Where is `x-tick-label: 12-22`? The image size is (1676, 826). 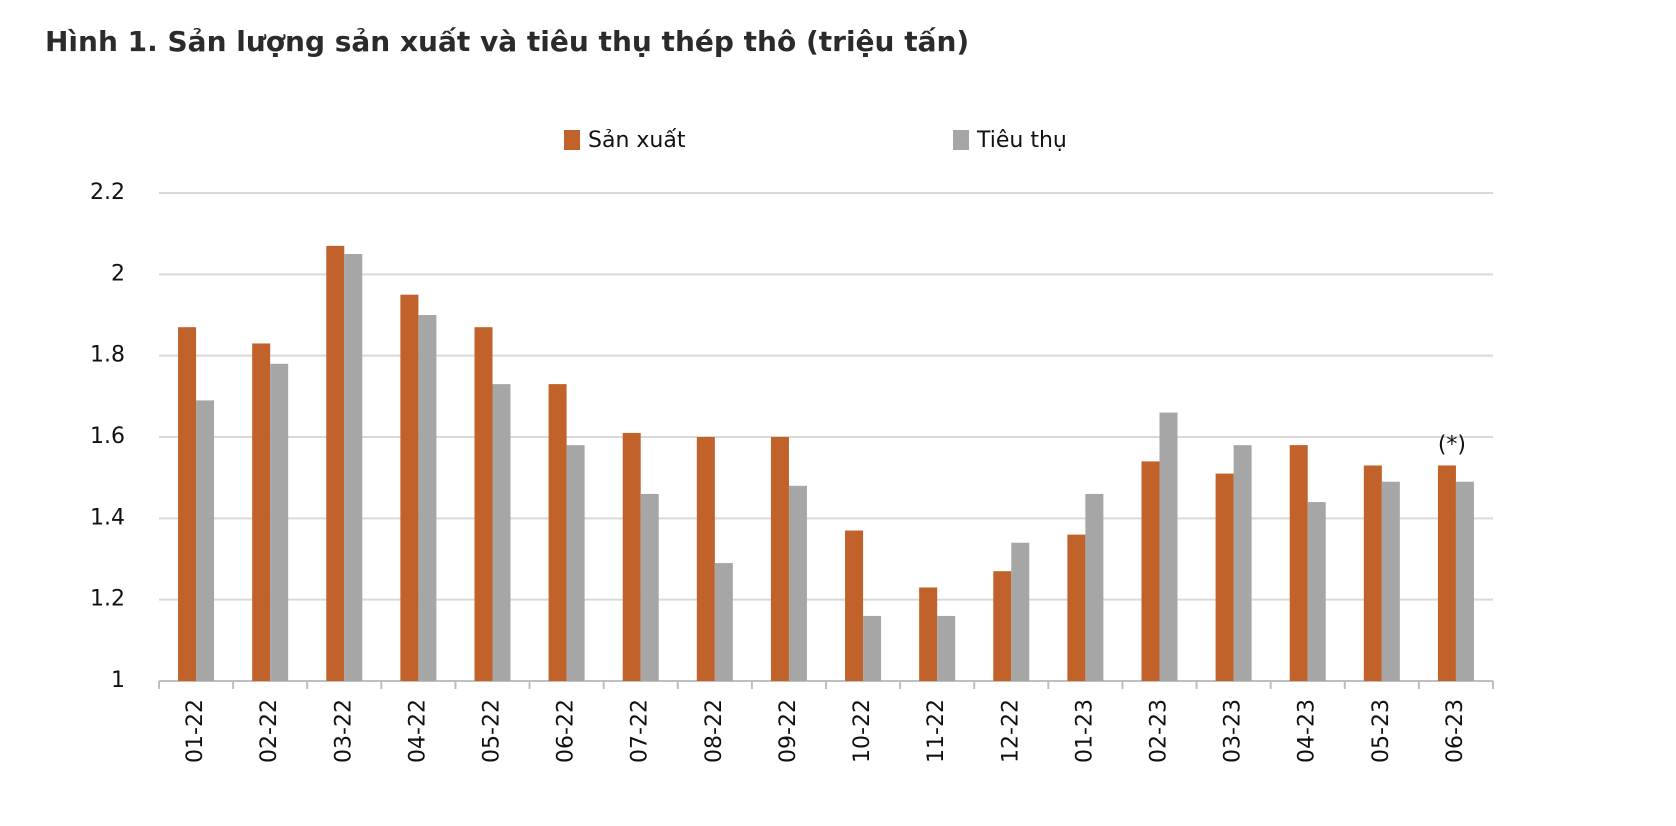
x-tick-label: 12-22 is located at coordinates (1010, 731).